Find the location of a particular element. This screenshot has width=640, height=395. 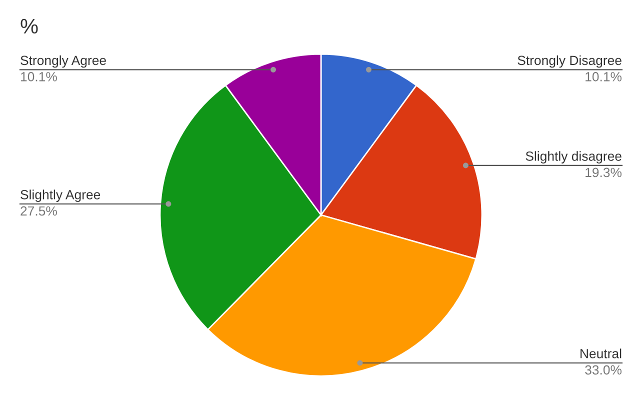

slice-label: Slightly disagree is located at coordinates (574, 157).